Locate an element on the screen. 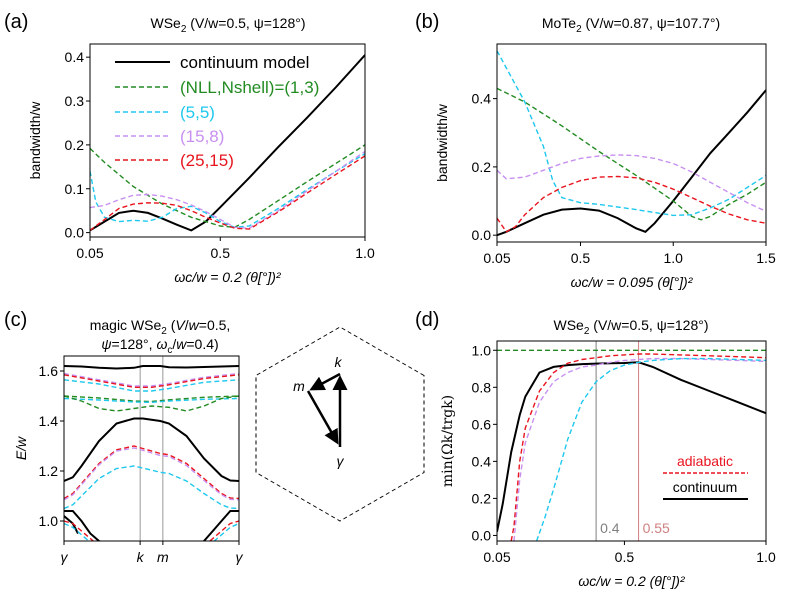  x-tick-label: 1.5 is located at coordinates (766, 258).